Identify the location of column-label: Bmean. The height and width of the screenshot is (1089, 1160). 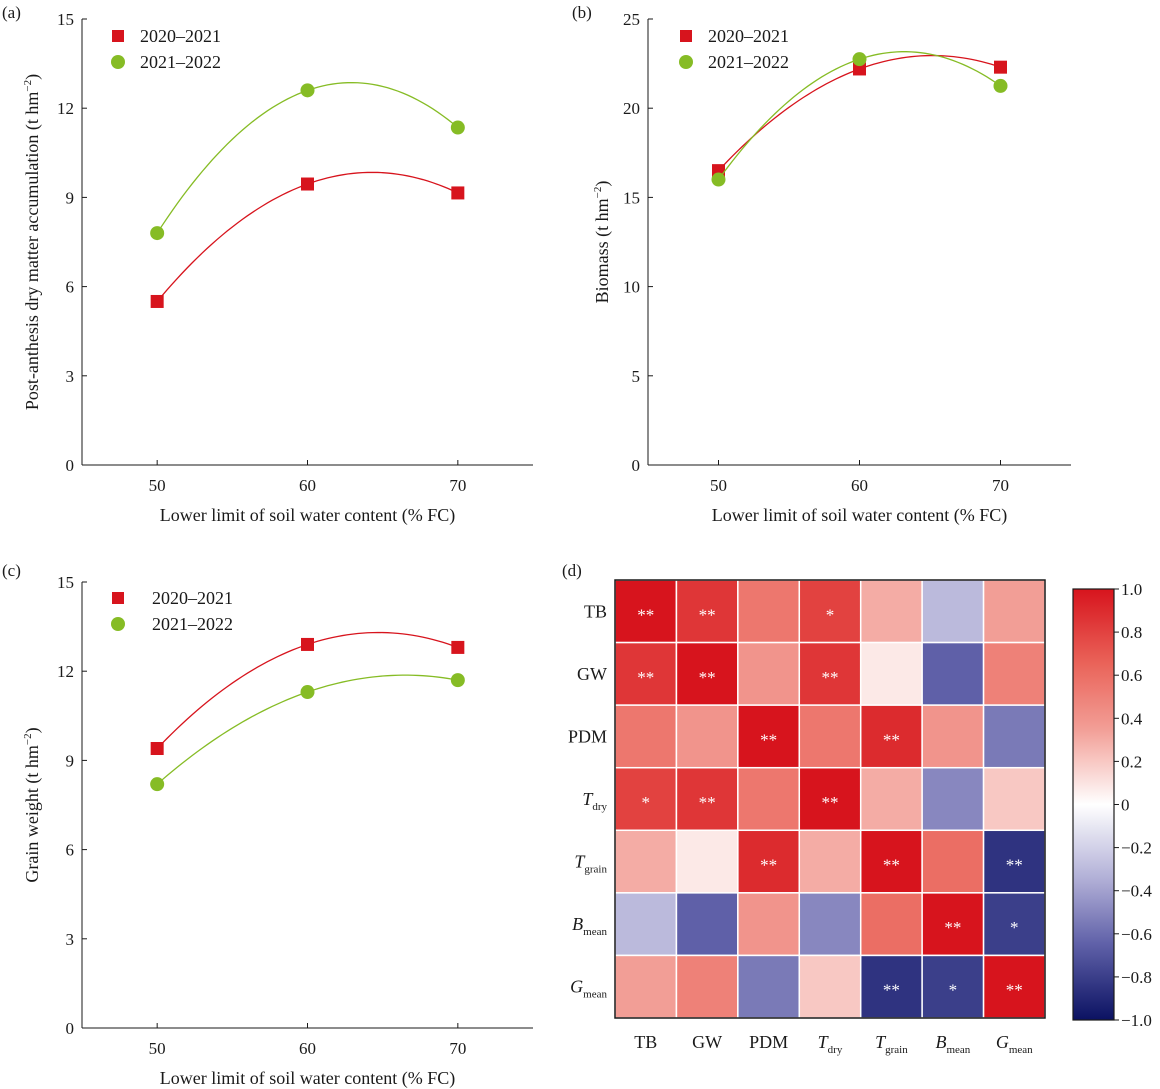
(952, 1044).